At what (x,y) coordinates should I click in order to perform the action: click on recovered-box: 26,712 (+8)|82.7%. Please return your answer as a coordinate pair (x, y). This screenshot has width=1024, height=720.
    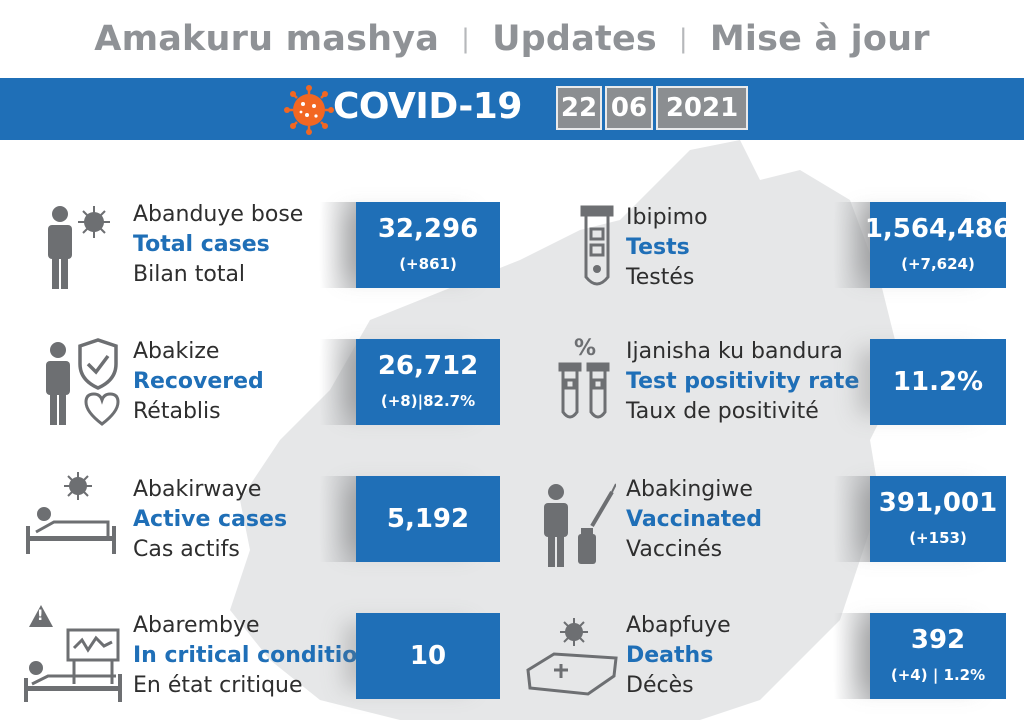
    Looking at the image, I should click on (428, 382).